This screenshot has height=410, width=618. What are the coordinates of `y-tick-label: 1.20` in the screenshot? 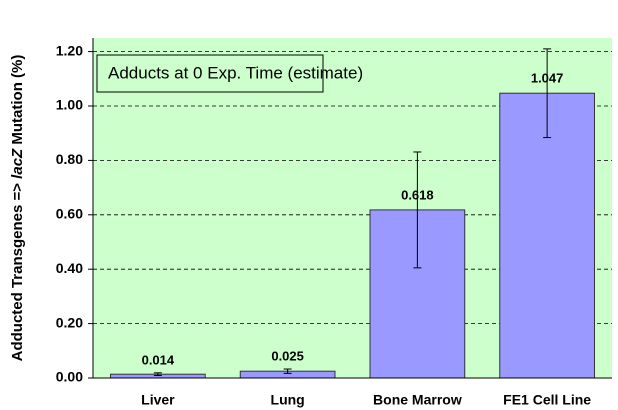 It's located at (69, 50).